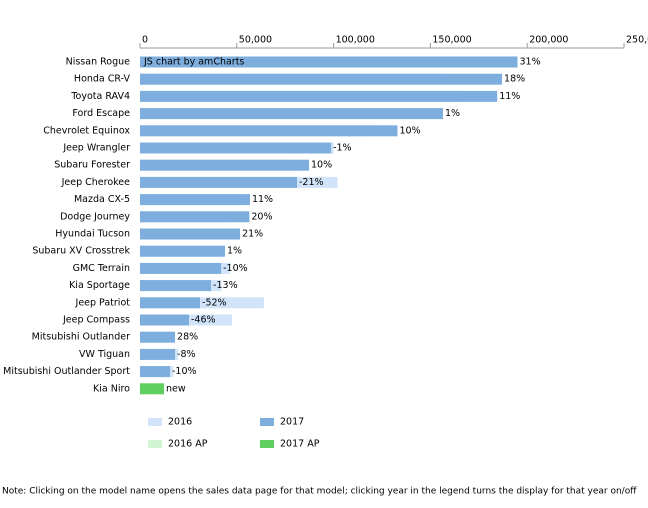 Image resolution: width=648 pixels, height=508 pixels. Describe the element at coordinates (300, 444) in the screenshot. I see `legend-label: 2017 AP` at that location.